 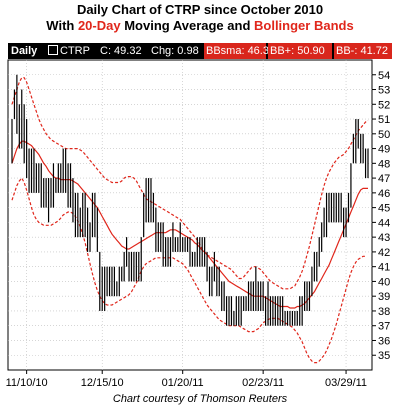 I want to click on legend-bb-upper: BB+: 50.90, so click(x=300, y=51).